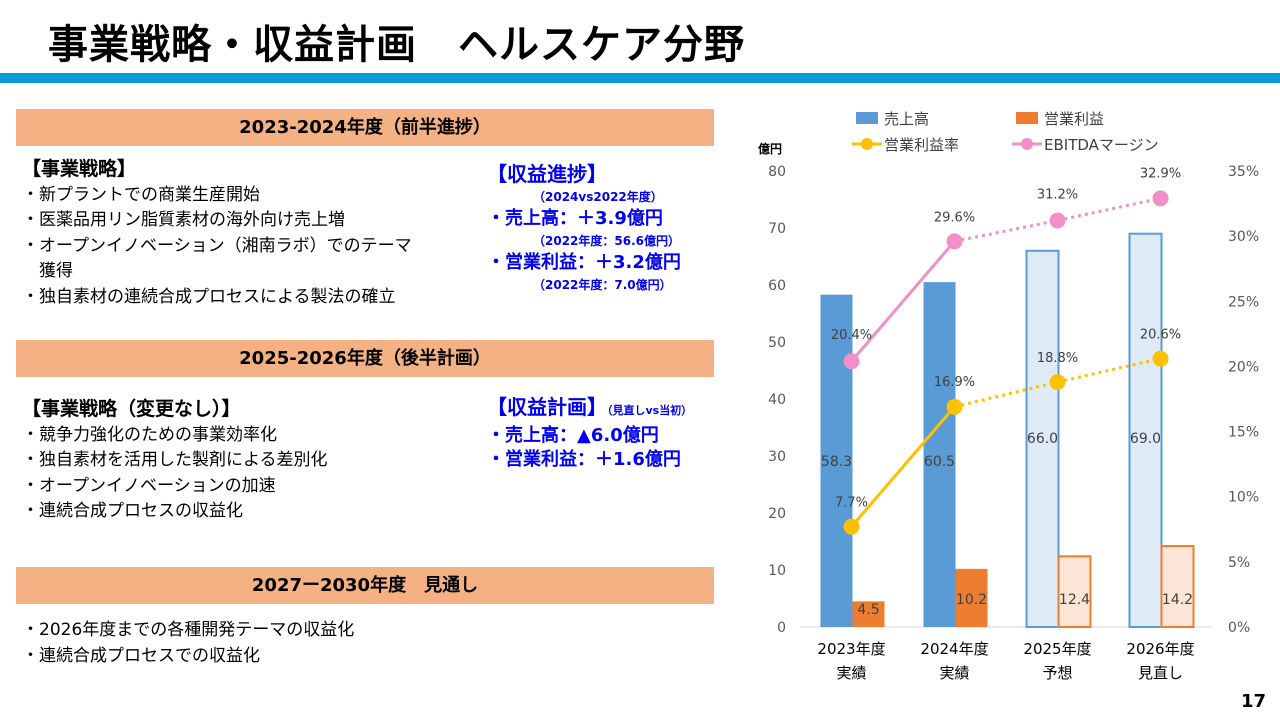  Describe the element at coordinates (149, 434) in the screenshot. I see `strategy-item: ・競争力強化のための事業効率化` at that location.